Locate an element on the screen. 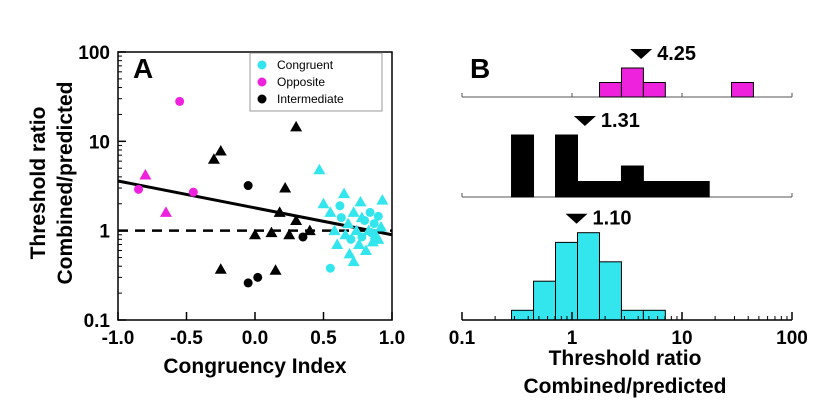 This screenshot has width=820, height=408. panel-a-points is located at coordinates (261, 192).